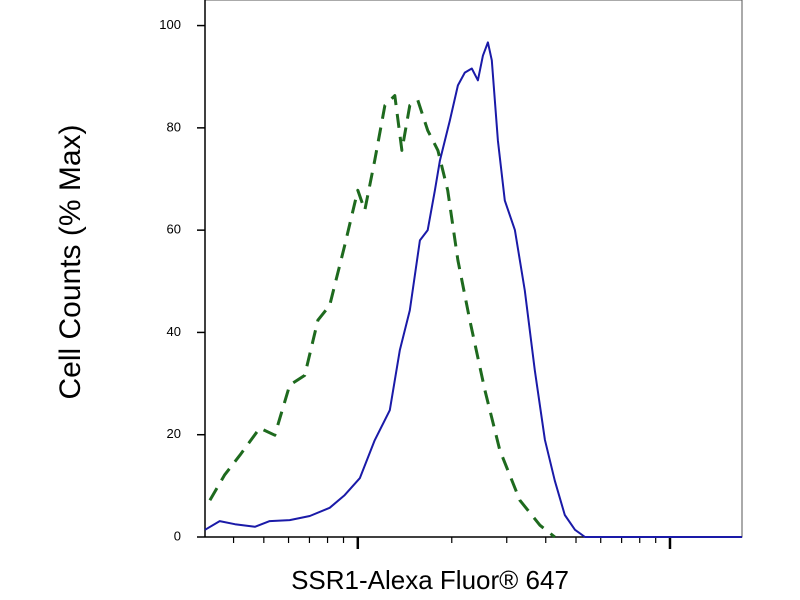  What do you see at coordinates (174, 433) in the screenshot?
I see `y-tick-label: 20` at bounding box center [174, 433].